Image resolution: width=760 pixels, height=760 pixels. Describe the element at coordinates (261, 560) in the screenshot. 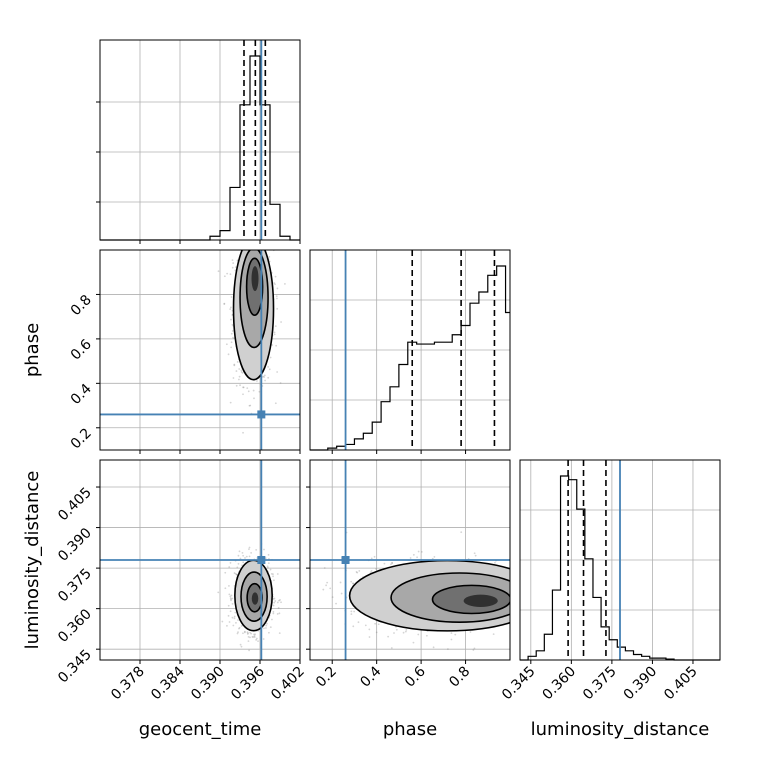

I see `joint-geocent-time-luminosity-distance-truth-marker` at that location.